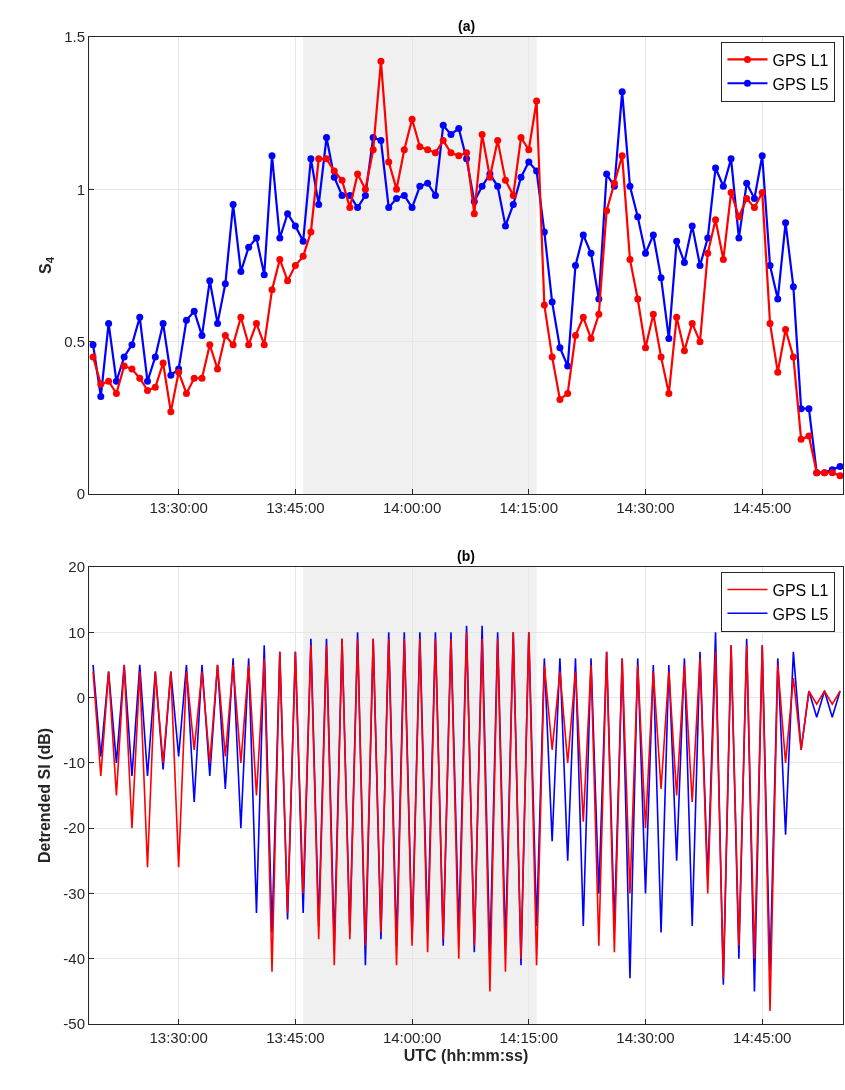 The width and height of the screenshot is (845, 1090). I want to click on chart-title: (a), so click(467, 26).